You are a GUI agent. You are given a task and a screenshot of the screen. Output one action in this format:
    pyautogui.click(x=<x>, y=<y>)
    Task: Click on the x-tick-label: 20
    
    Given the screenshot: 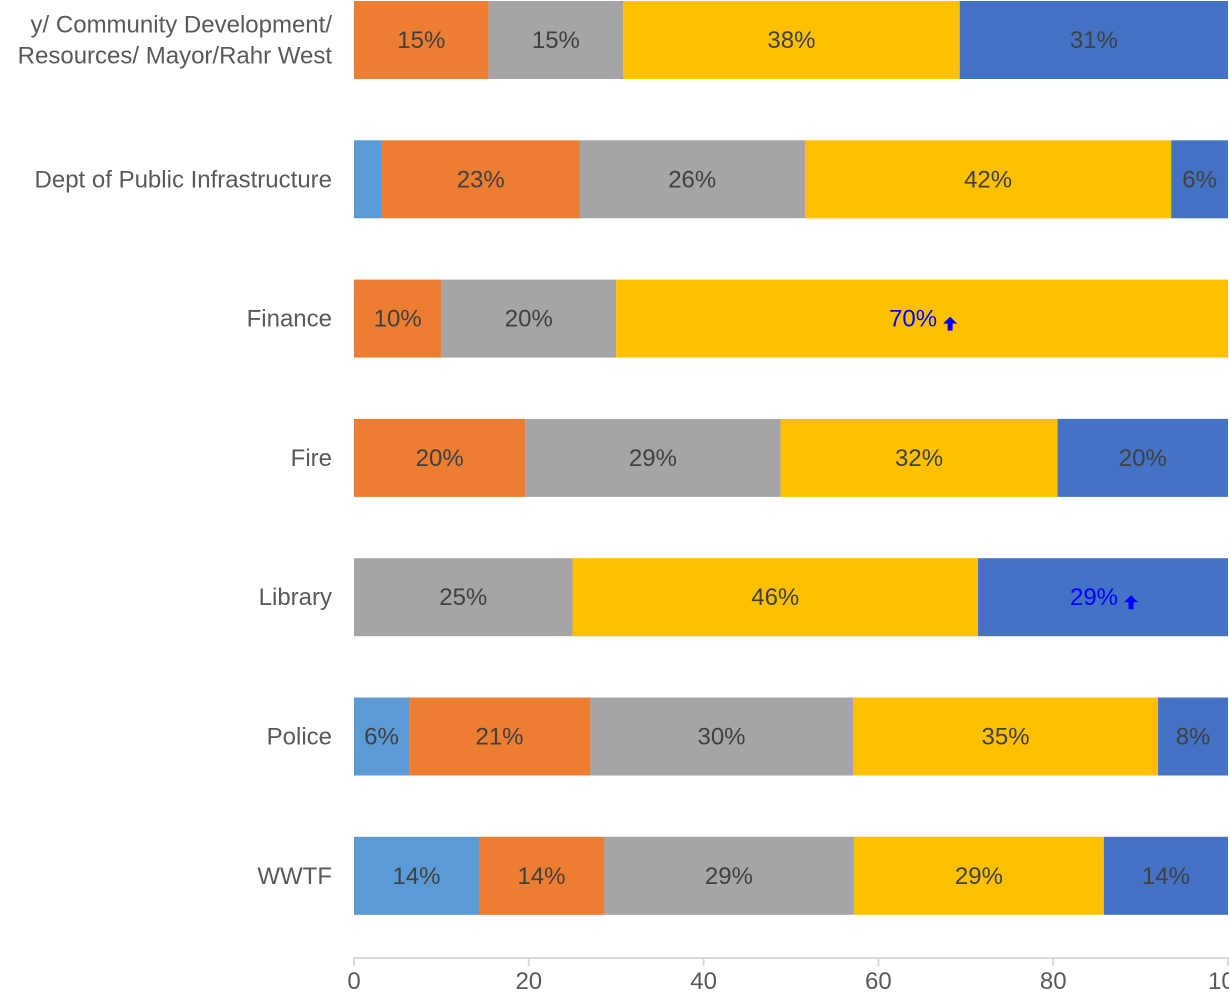 What is the action you would take?
    pyautogui.click(x=528, y=981)
    